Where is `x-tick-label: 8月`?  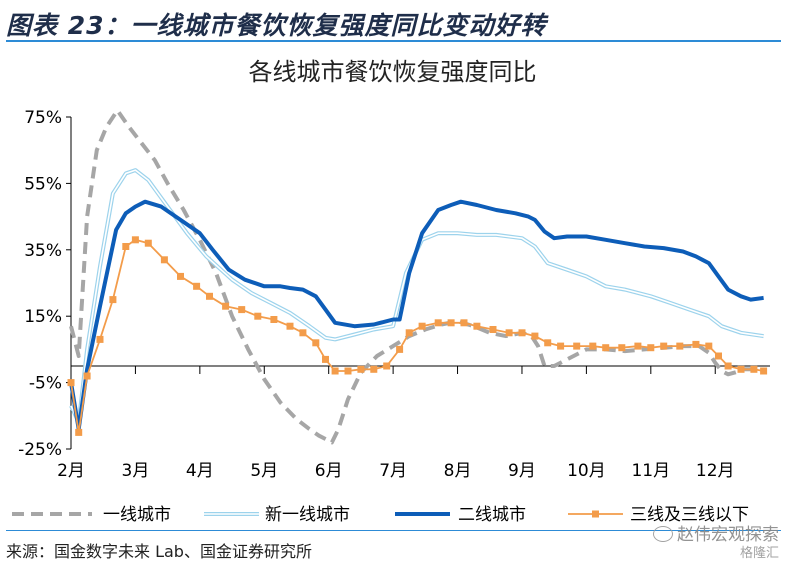
x-tick-label: 8月 is located at coordinates (458, 471).